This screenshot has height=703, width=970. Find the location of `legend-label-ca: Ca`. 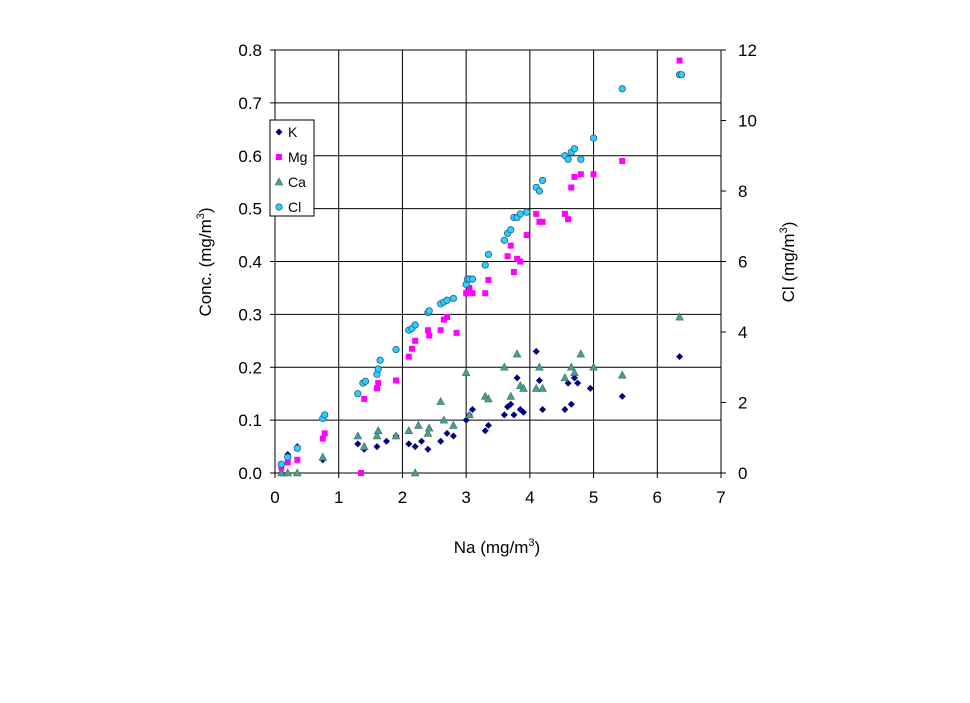

legend-label-ca: Ca is located at coordinates (297, 182).